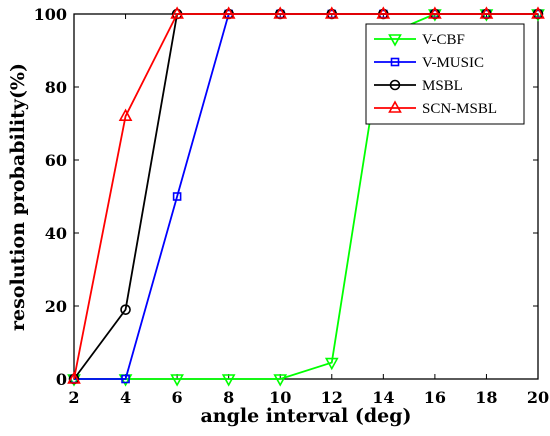  Describe the element at coordinates (73, 397) in the screenshot. I see `x-tick-label: 2` at that location.